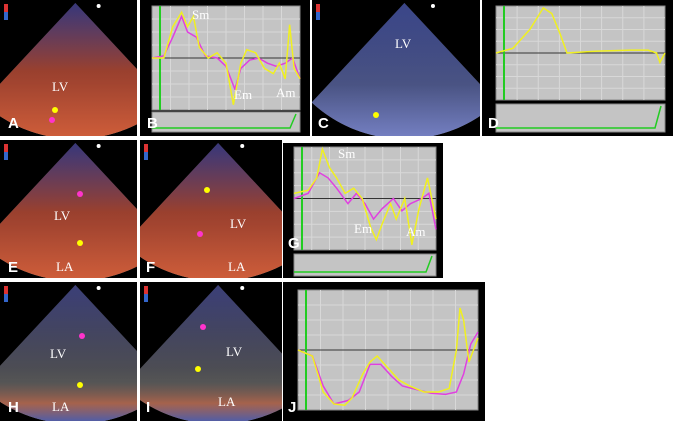 The width and height of the screenshot is (673, 421). I want to click on panel: G Sm Em Am, so click(363, 210).